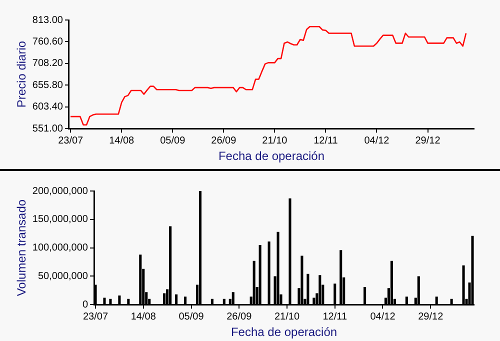 The width and height of the screenshot is (500, 341). What do you see at coordinates (48, 20) in the screenshot?
I see `y-tick-label: 813.00` at bounding box center [48, 20].